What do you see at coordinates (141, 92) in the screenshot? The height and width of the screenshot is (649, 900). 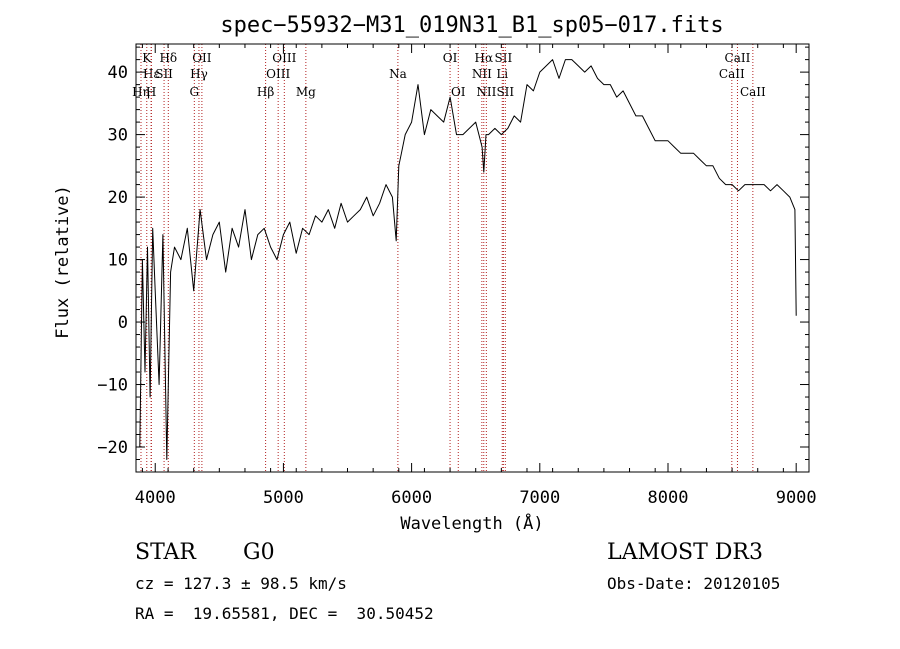 I see `line-marker-label: Hη` at bounding box center [141, 92].